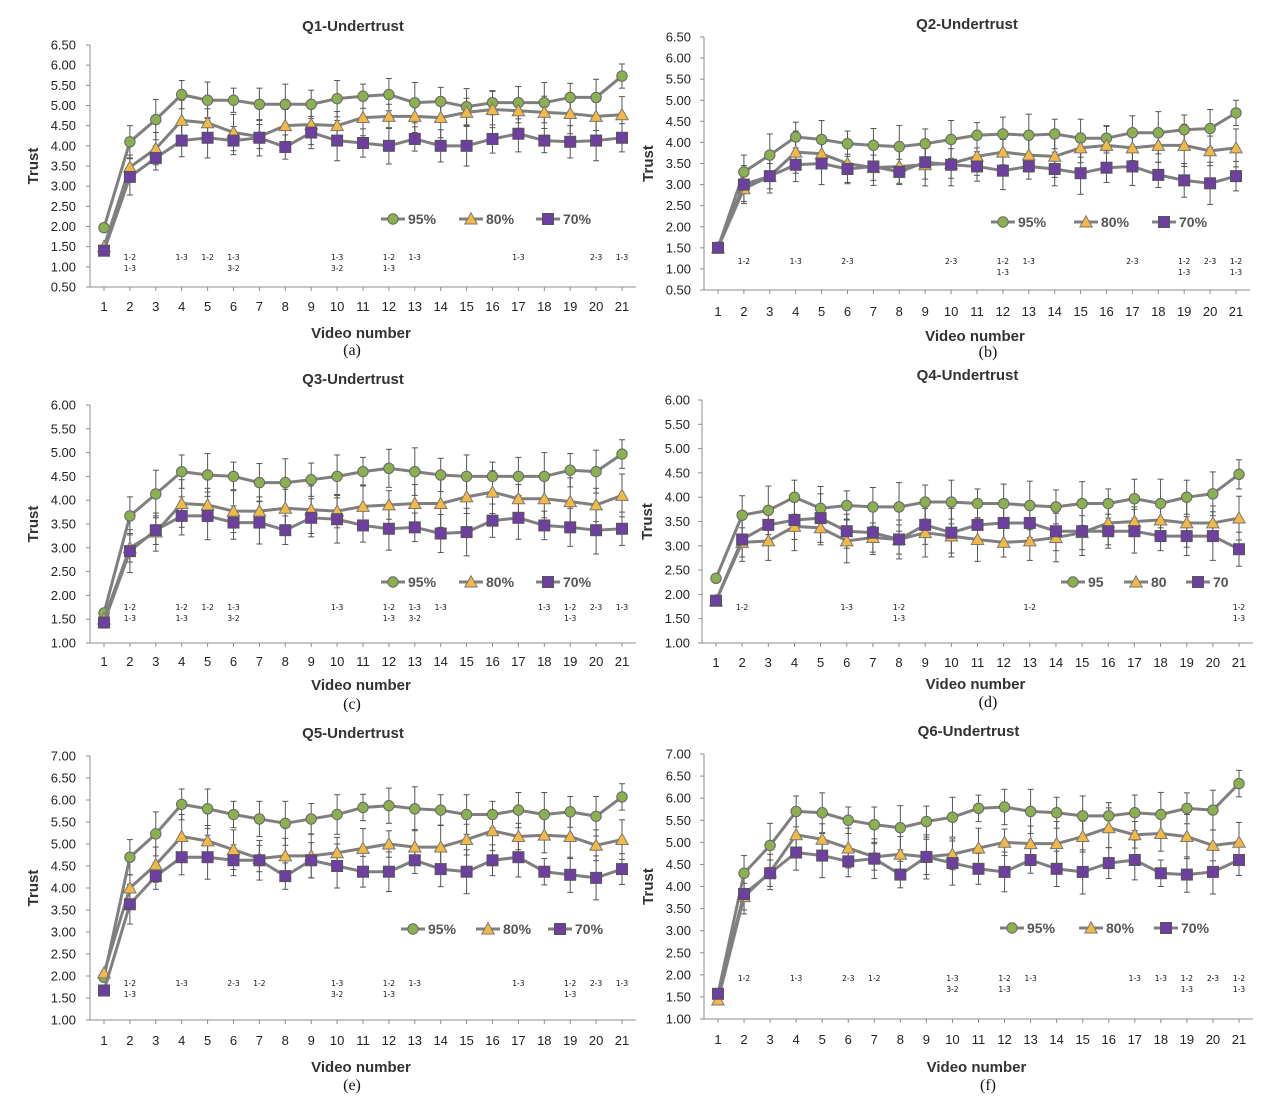 The image size is (1272, 1114). What do you see at coordinates (622, 306) in the screenshot?
I see `x-tick-label: 21` at bounding box center [622, 306].